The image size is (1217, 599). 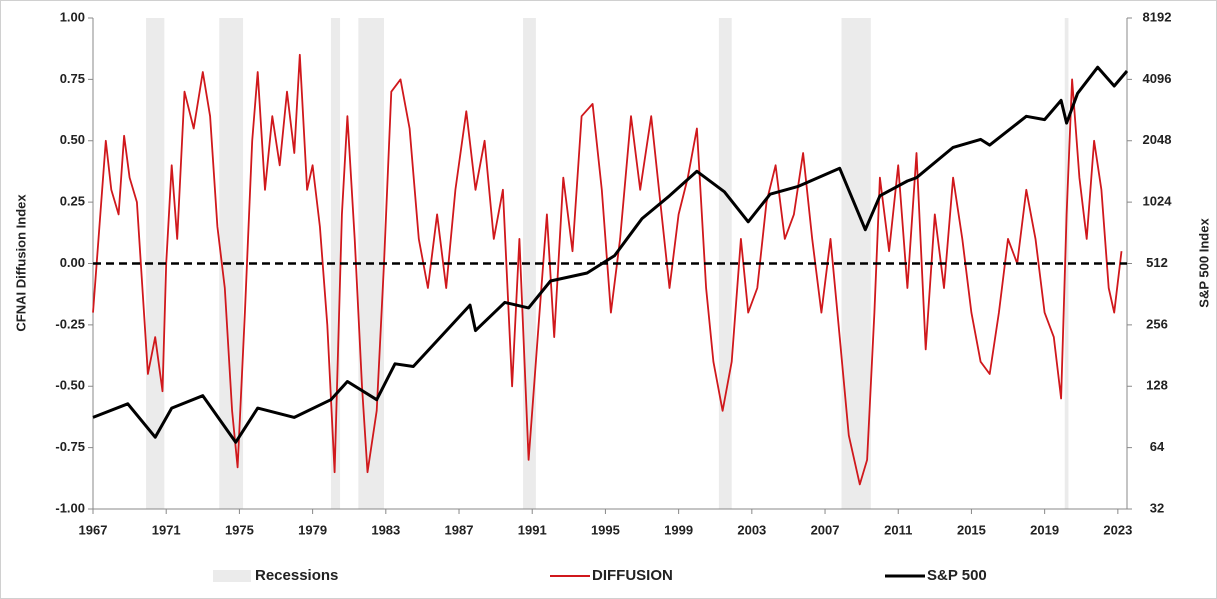 I want to click on y2-tick-label: 4096, so click(x=1157, y=78).